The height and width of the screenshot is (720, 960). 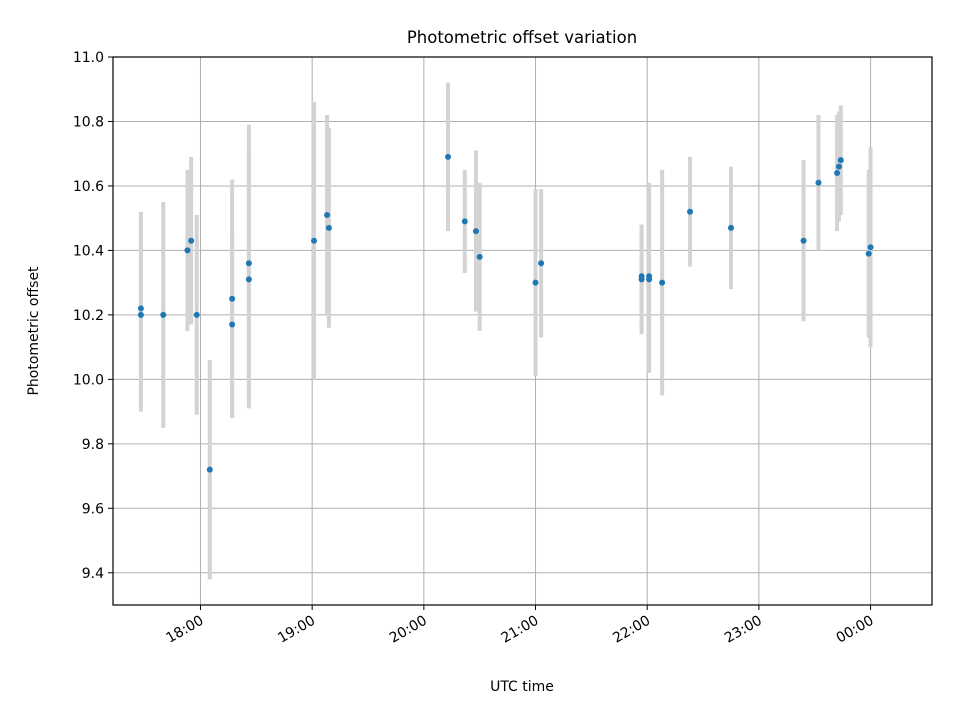 What do you see at coordinates (93, 445) in the screenshot?
I see `y-tick-label: 9.8` at bounding box center [93, 445].